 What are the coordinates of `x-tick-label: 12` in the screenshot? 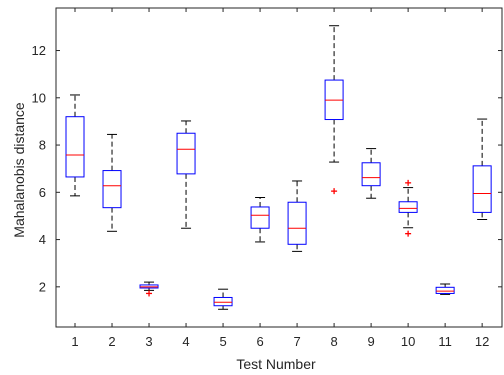 It's located at (482, 341).